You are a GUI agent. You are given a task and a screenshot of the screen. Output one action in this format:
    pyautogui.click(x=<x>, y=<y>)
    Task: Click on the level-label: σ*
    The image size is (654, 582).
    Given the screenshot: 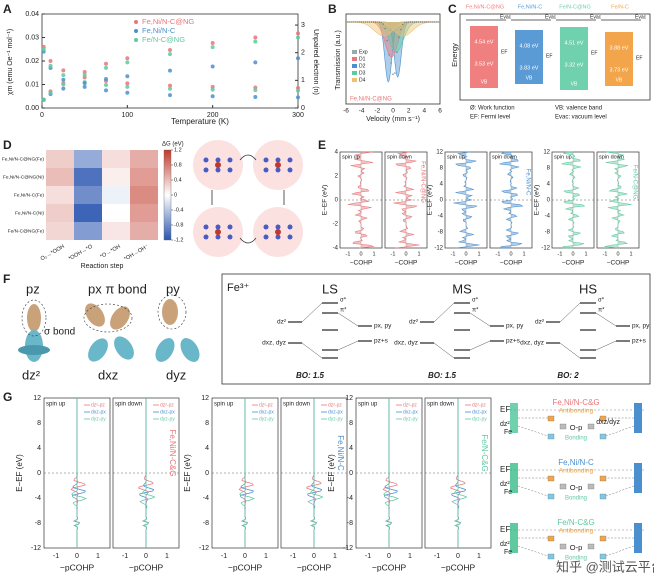 What is the action you would take?
    pyautogui.click(x=343, y=301)
    